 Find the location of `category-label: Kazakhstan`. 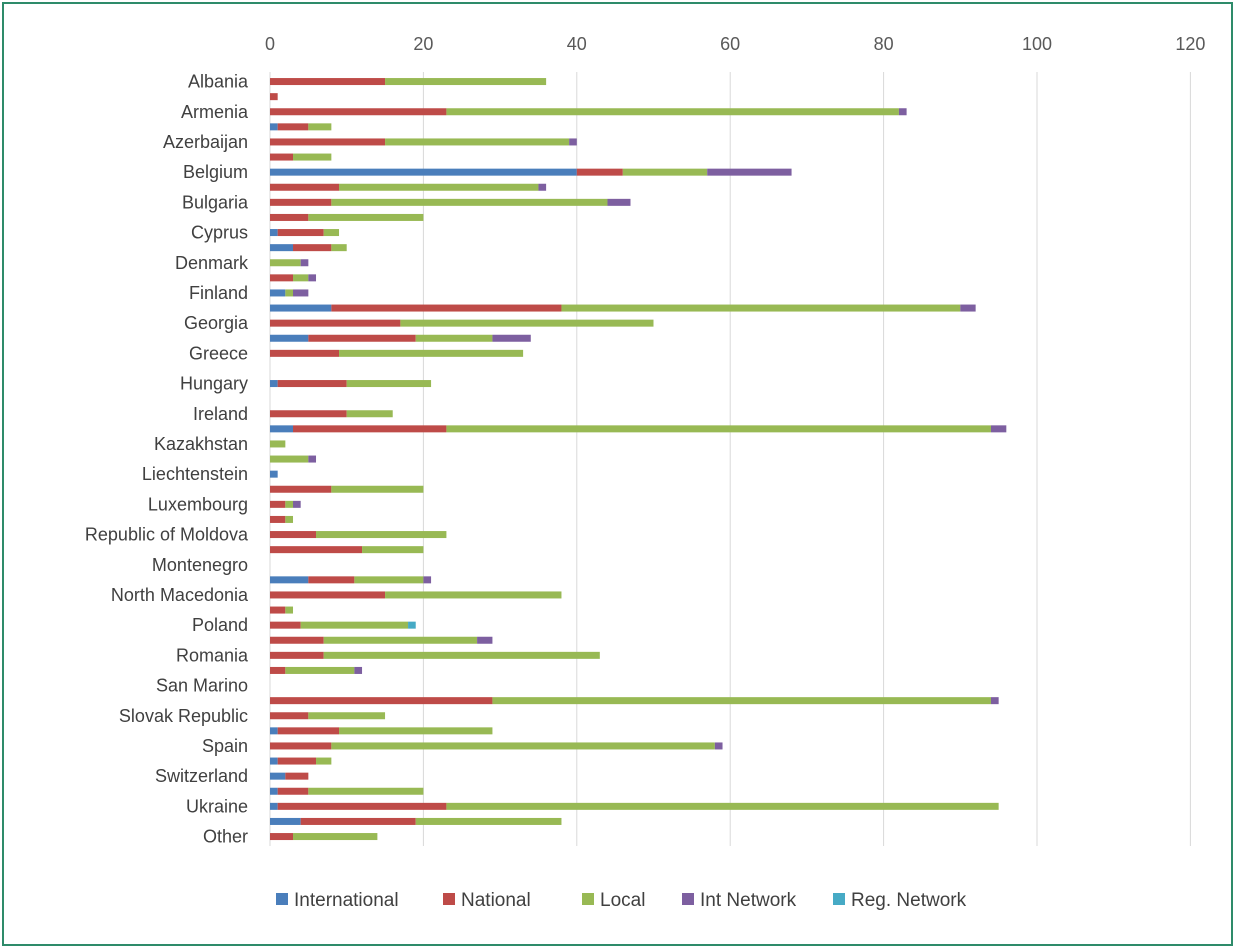

category-label: Kazakhstan is located at coordinates (201, 444).